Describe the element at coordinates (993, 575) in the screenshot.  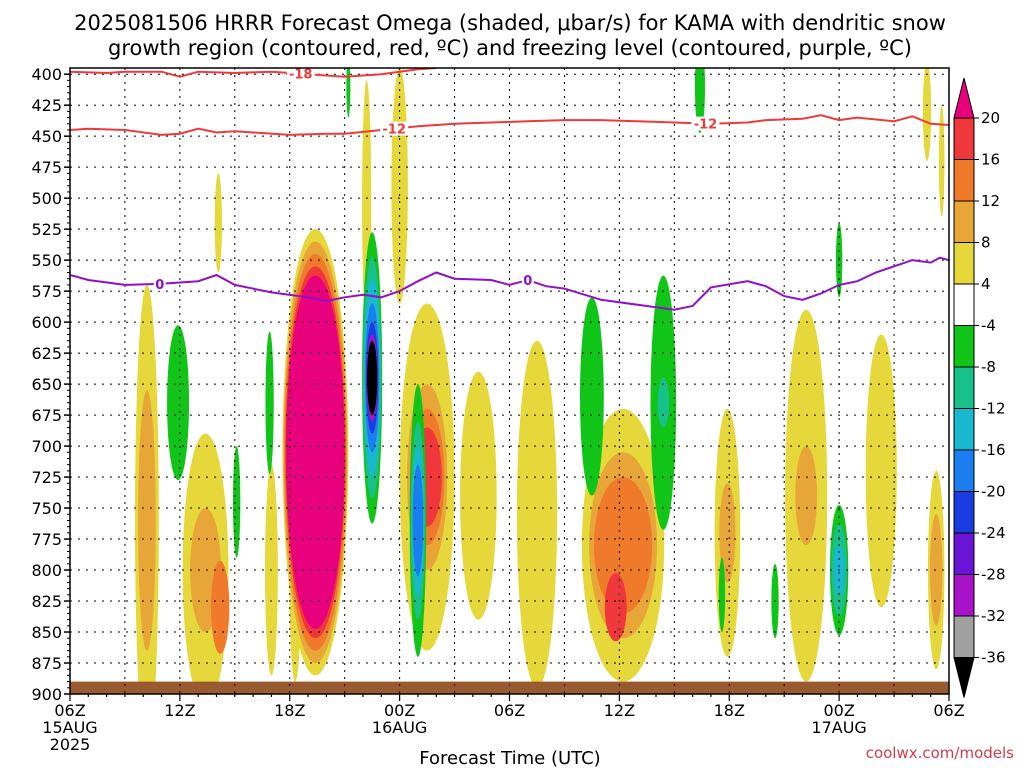
I see `colorbar-tick-label: -28` at that location.